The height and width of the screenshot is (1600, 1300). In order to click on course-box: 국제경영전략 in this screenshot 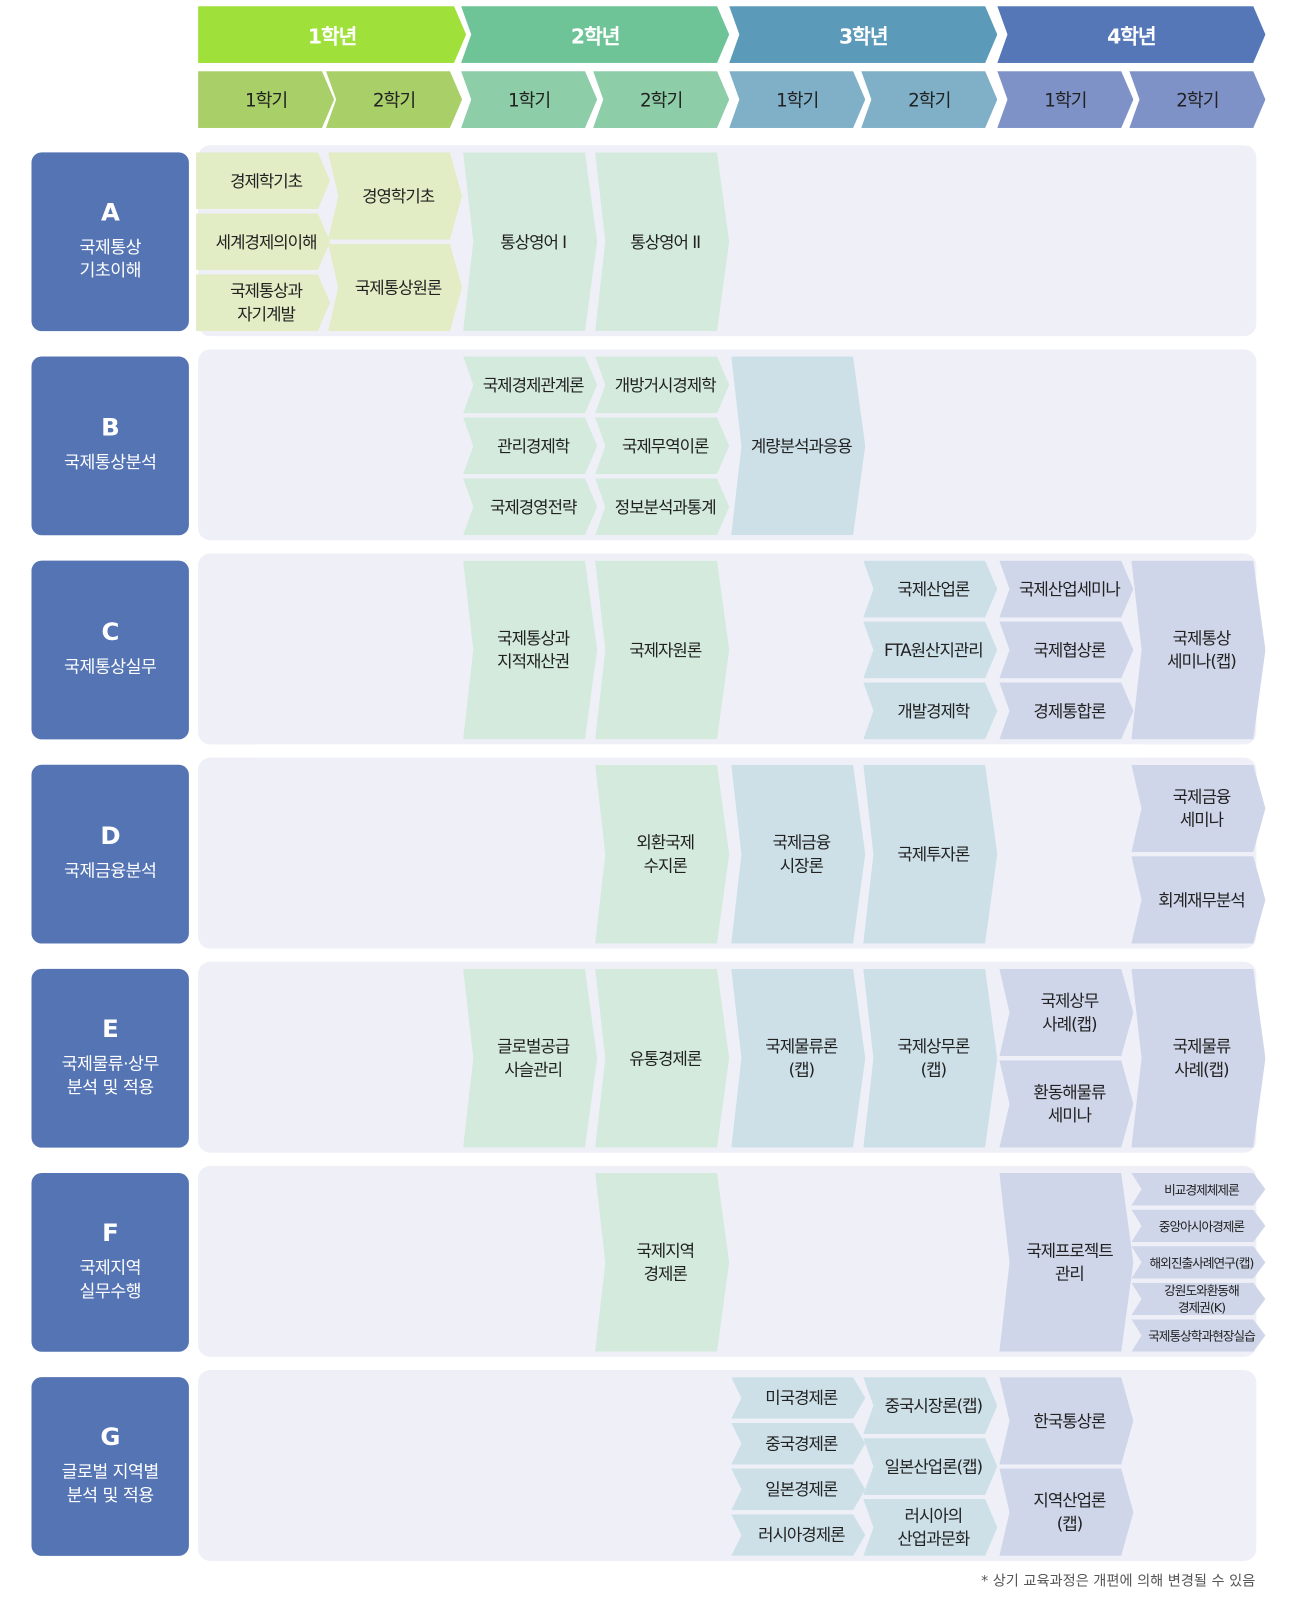, I will do `click(530, 506)`.